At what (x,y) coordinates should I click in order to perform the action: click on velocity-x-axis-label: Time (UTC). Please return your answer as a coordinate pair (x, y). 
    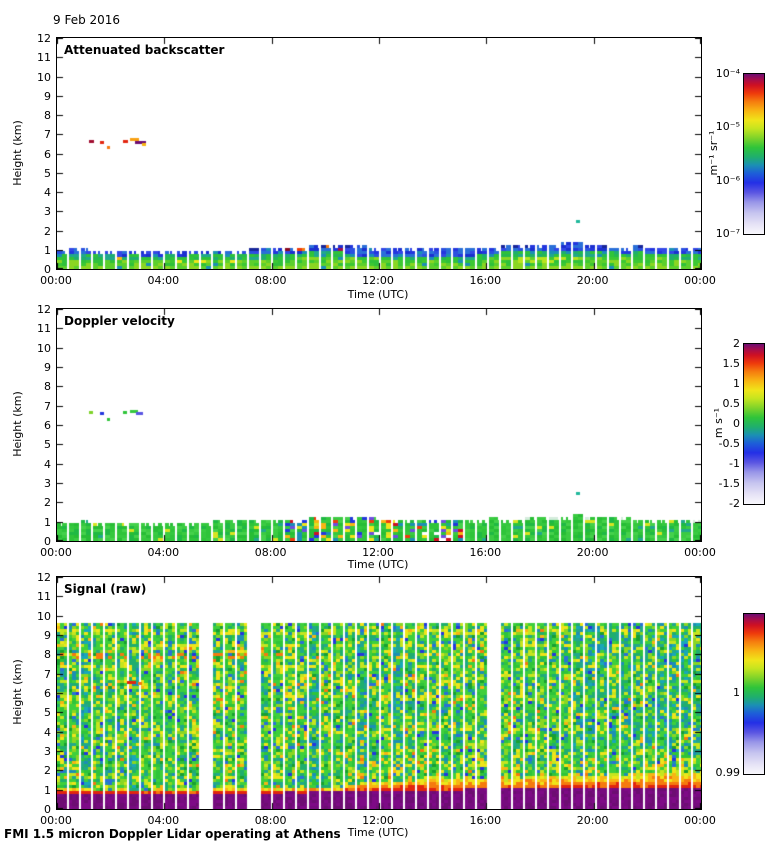
    Looking at the image, I should click on (378, 564).